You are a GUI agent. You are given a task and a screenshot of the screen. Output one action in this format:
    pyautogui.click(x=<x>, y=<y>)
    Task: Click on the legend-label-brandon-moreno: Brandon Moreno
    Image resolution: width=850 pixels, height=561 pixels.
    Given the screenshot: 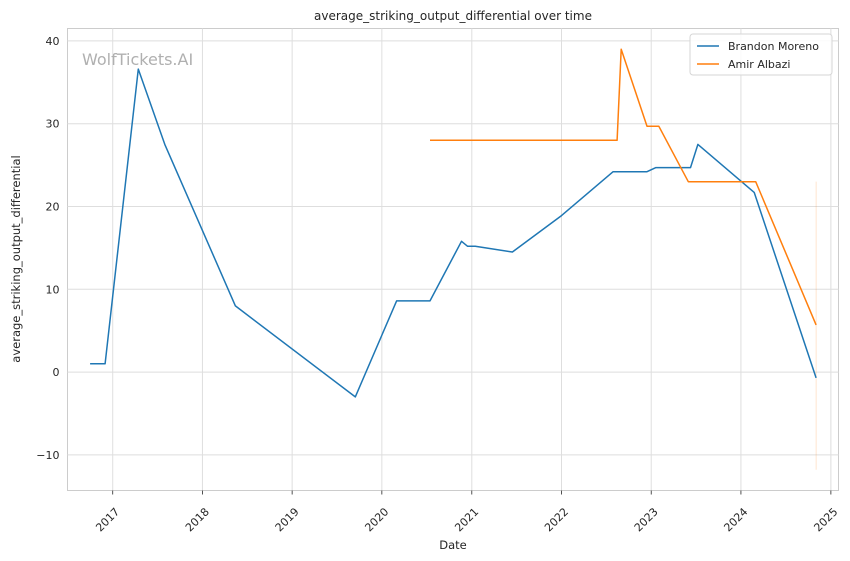 What is the action you would take?
    pyautogui.click(x=773, y=46)
    